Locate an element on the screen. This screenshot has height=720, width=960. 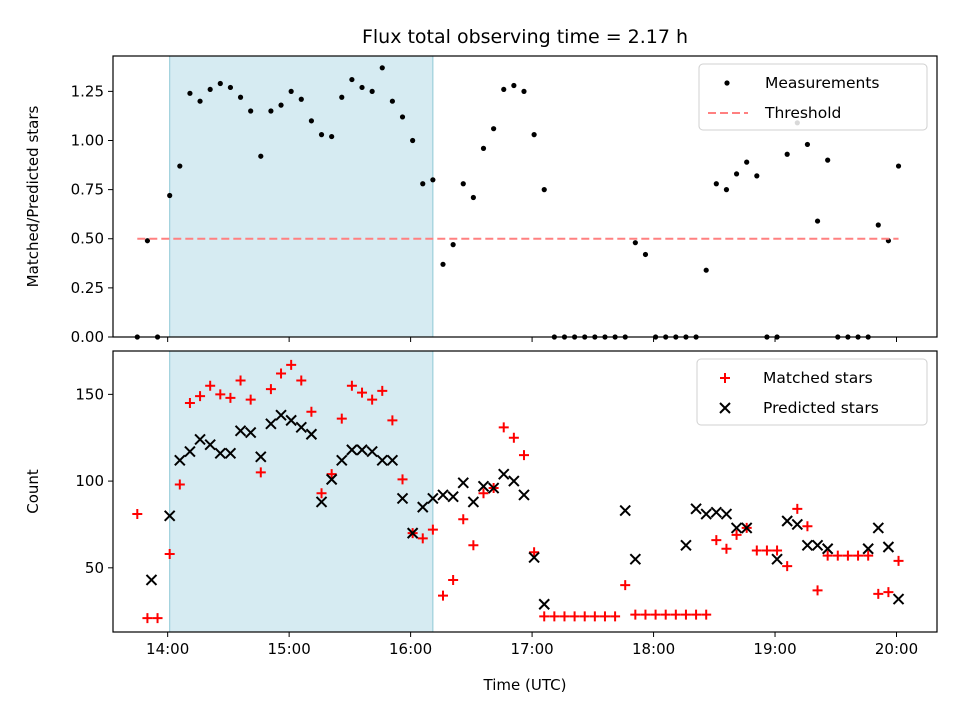
x-tick-label: 14:00 is located at coordinates (167, 649).